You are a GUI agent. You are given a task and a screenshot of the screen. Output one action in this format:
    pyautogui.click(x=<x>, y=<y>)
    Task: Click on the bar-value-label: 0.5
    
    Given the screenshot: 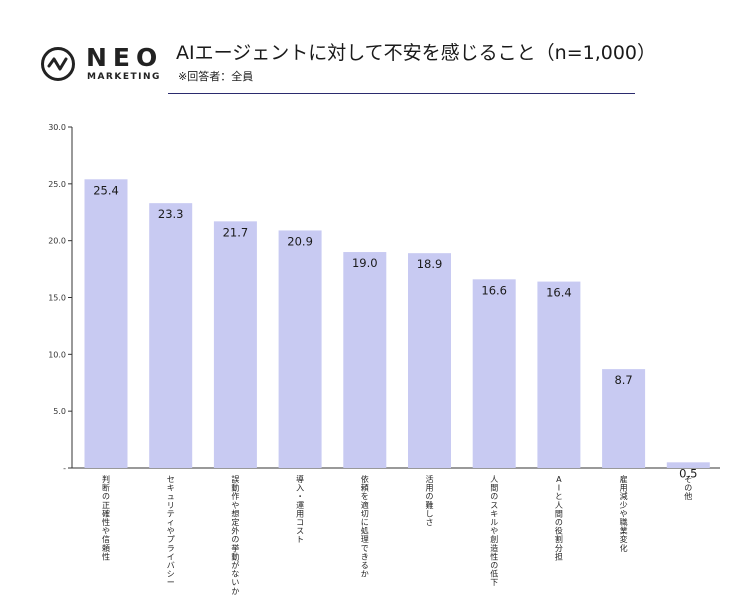 What is the action you would take?
    pyautogui.click(x=688, y=473)
    